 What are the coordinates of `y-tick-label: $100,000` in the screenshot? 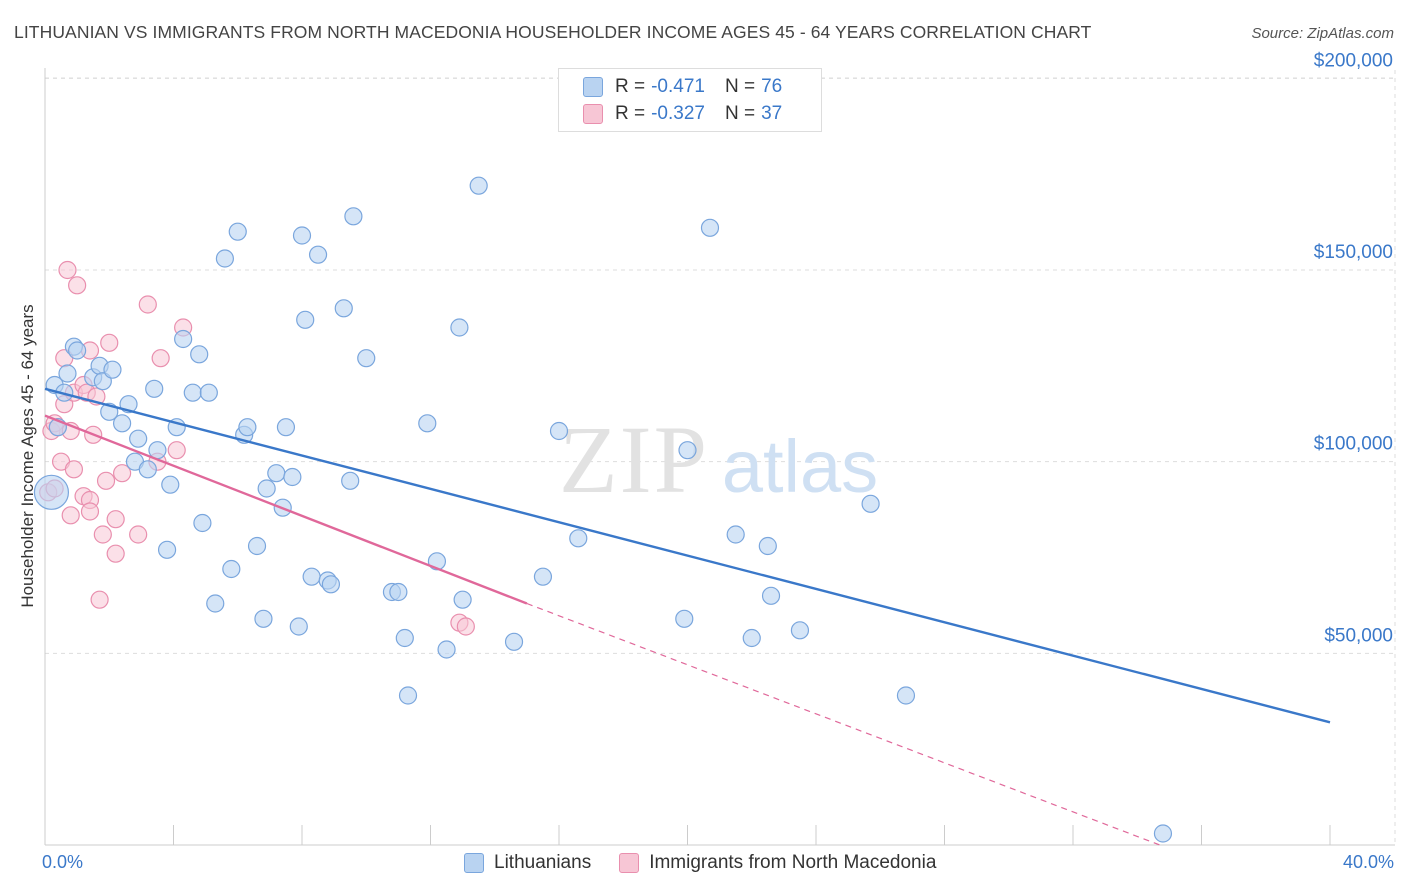 It's located at (1353, 444).